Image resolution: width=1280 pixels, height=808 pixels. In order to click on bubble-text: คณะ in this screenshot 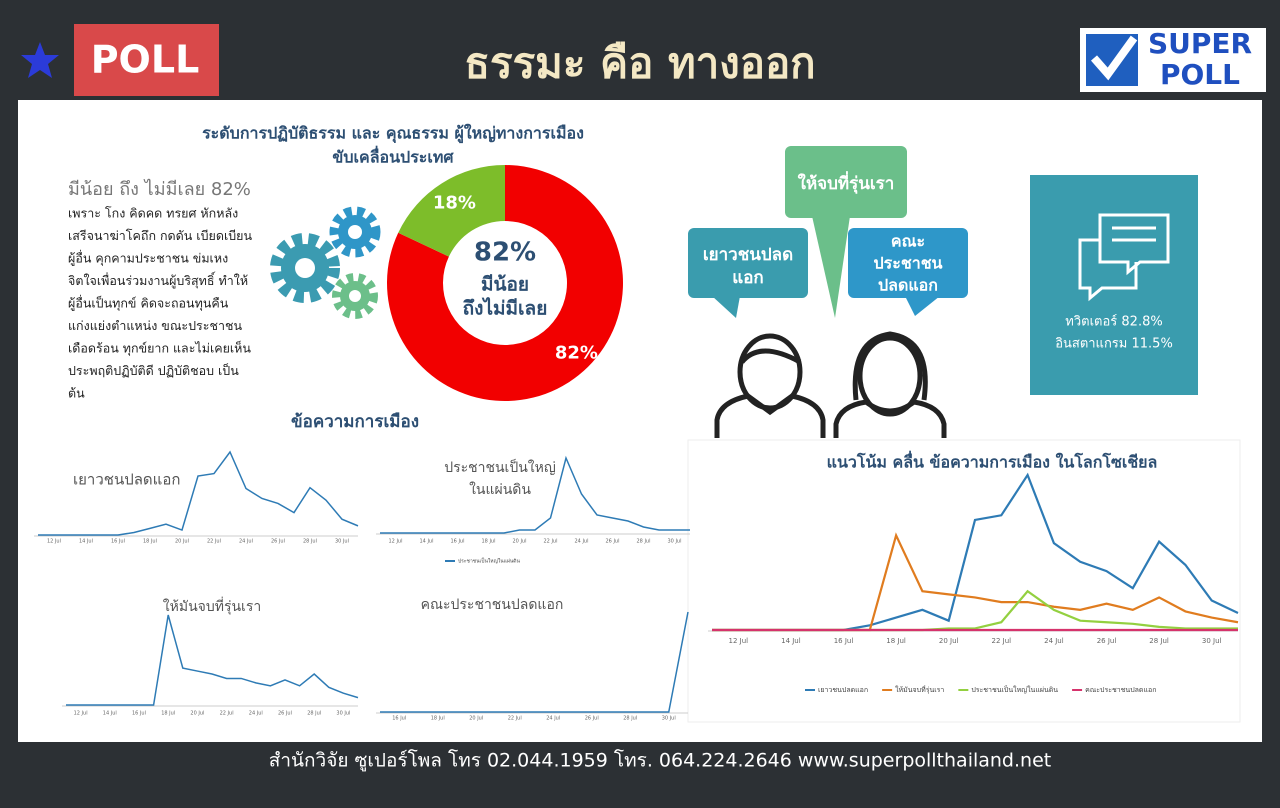, I will do `click(908, 241)`.